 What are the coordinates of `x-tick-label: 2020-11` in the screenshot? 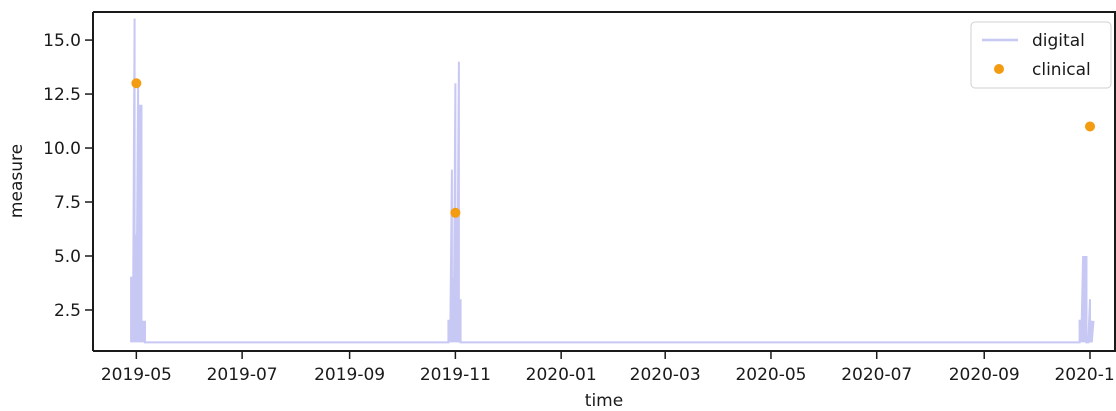 It's located at (1085, 375).